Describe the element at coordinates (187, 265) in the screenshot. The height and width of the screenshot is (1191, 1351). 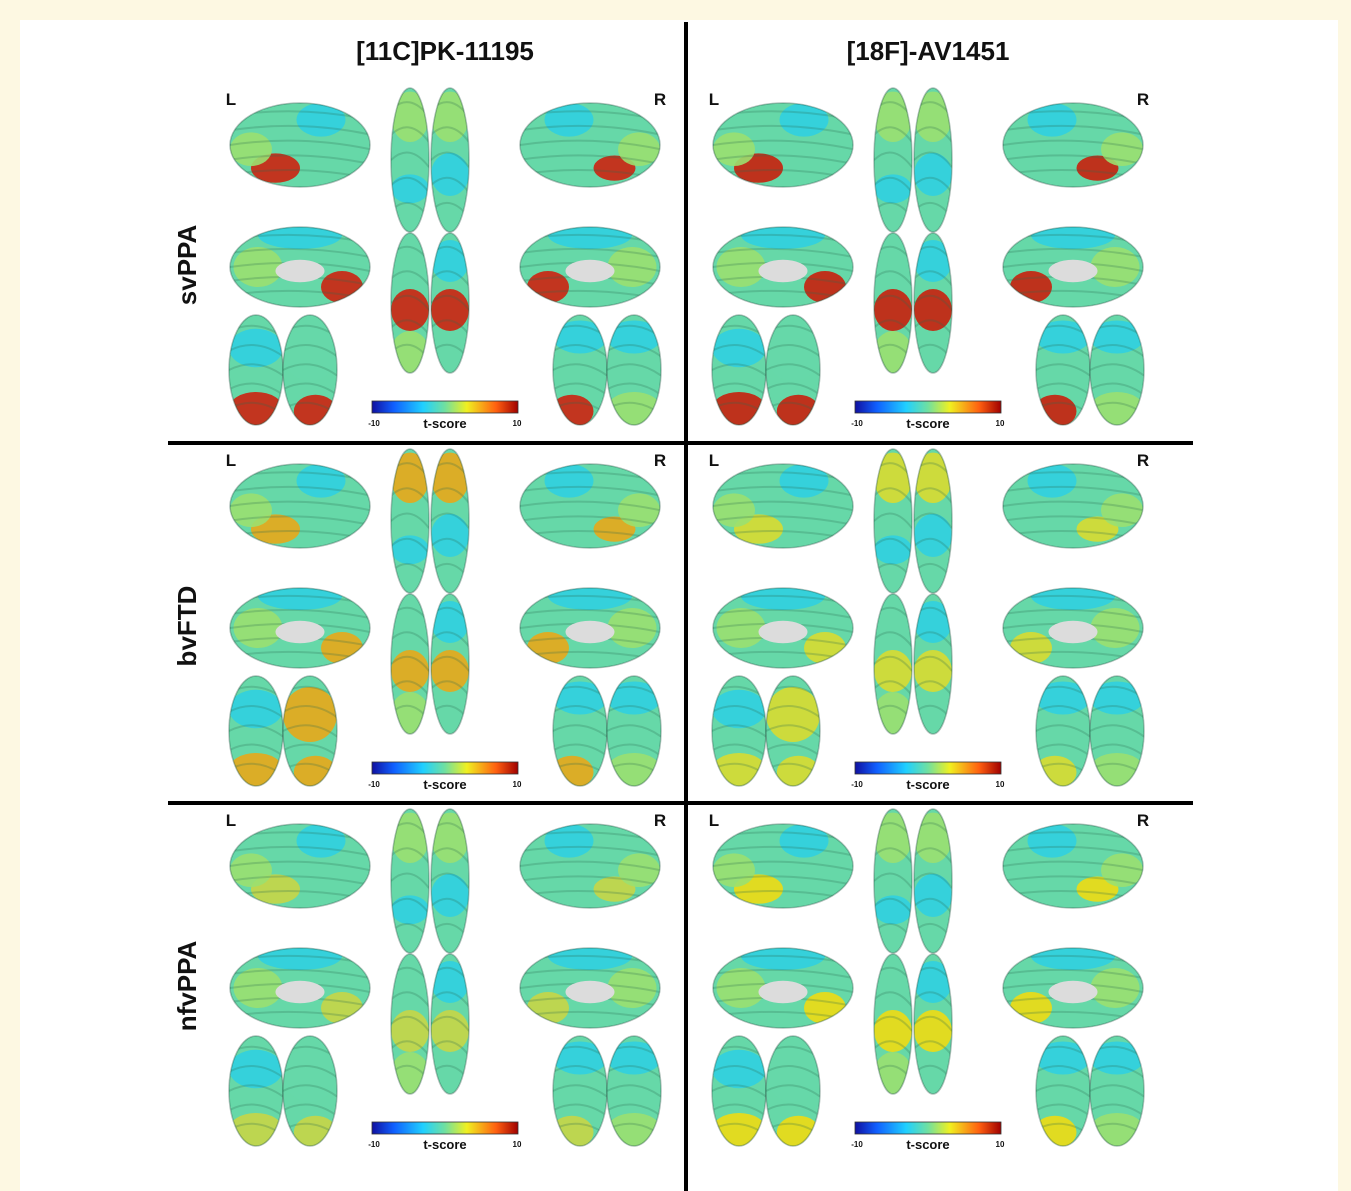
I see `row-label: svPPA` at that location.